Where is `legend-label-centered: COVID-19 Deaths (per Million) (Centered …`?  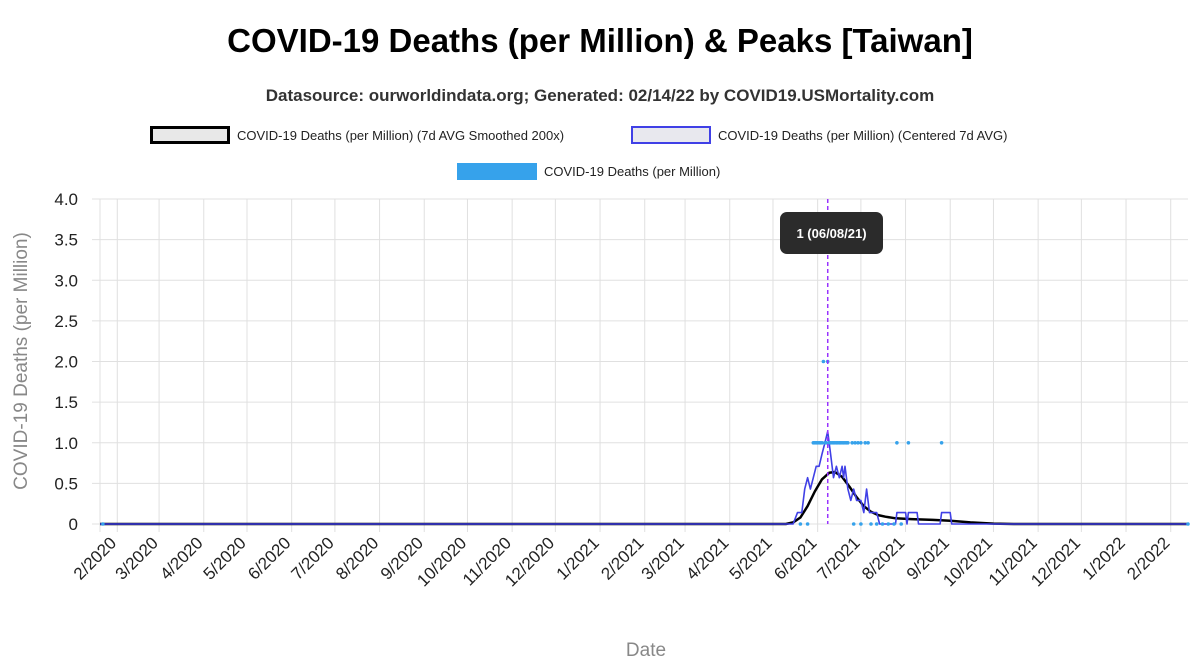 legend-label-centered: COVID-19 Deaths (per Million) (Centered … is located at coordinates (863, 135).